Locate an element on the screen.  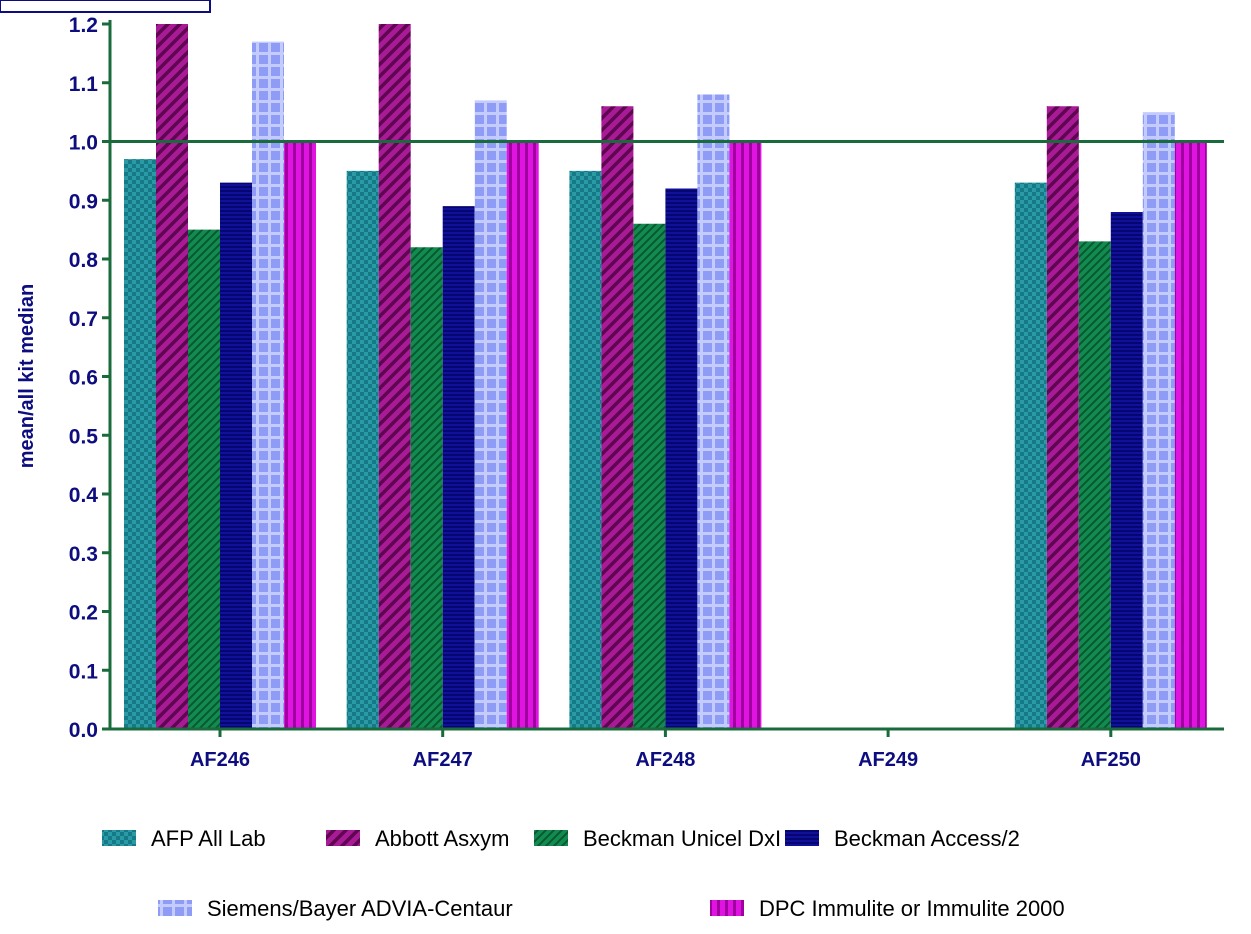
y-tick-label: 0.6 is located at coordinates (83, 378).